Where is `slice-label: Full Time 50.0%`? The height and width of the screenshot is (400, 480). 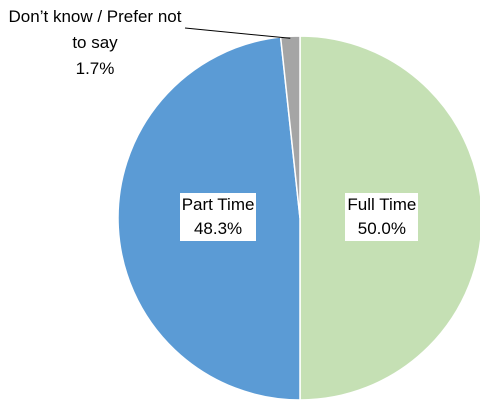
slice-label: Full Time 50.0% is located at coordinates (382, 217).